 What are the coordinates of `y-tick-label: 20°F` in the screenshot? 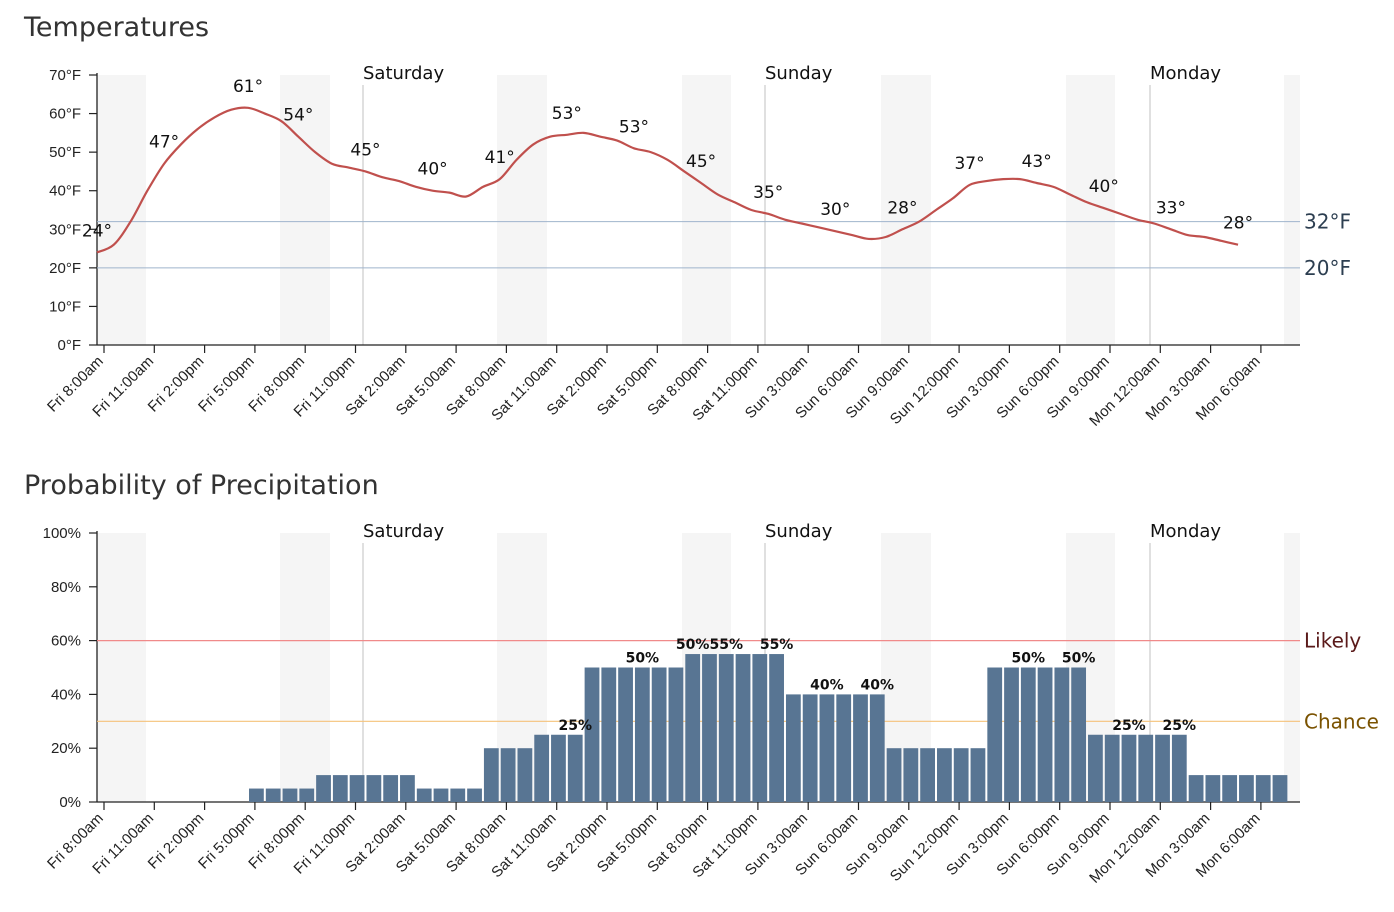 It's located at (65, 268).